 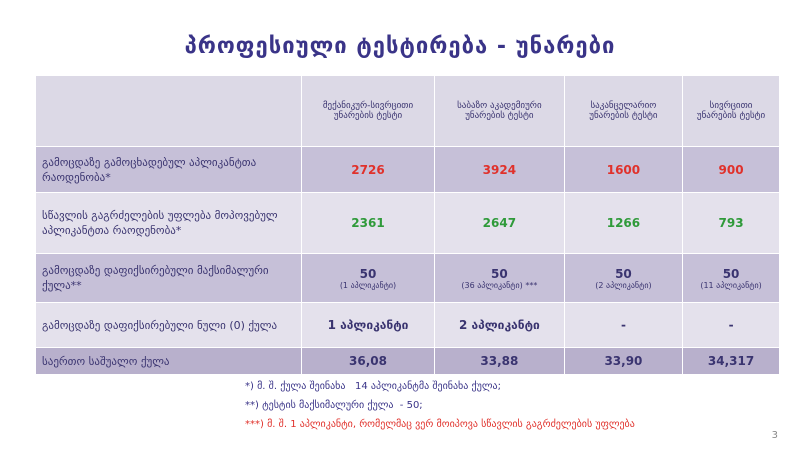 I want to click on cell: 36,08, so click(x=368, y=361).